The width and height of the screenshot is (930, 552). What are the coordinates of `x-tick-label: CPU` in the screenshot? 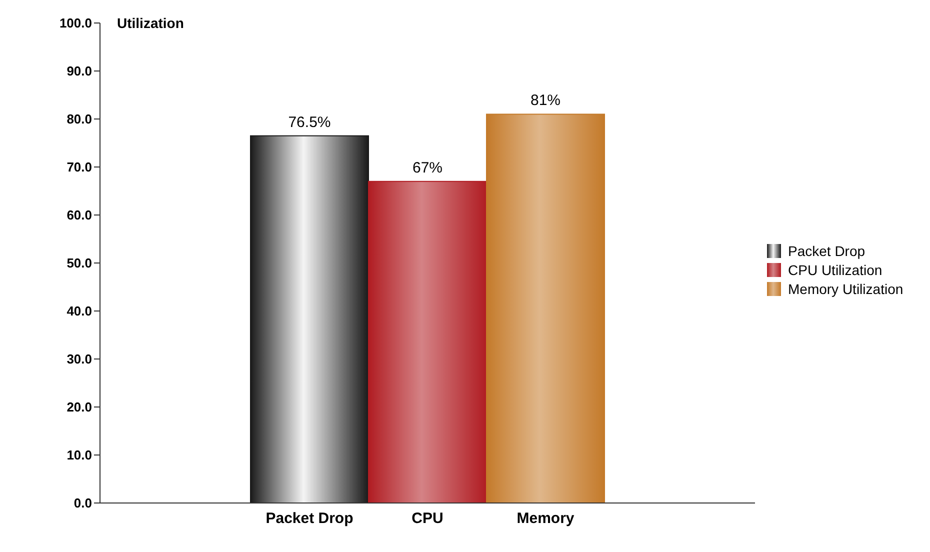 It's located at (428, 518).